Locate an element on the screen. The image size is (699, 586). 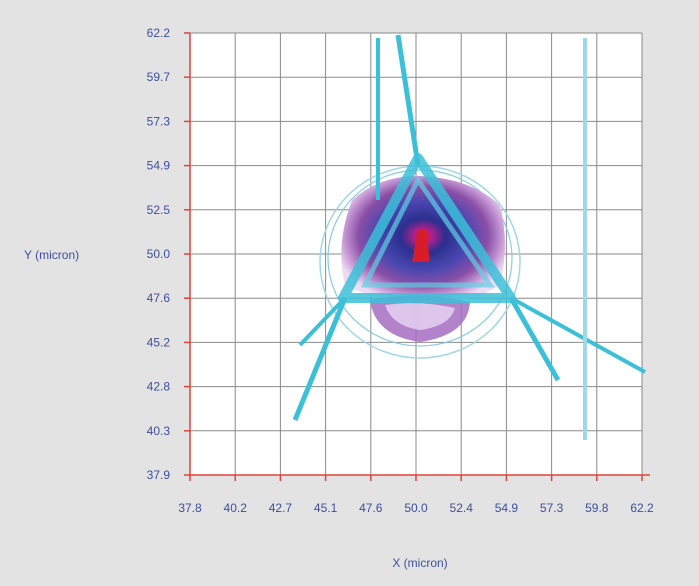
x-axis-title: X (micron) is located at coordinates (419, 563).